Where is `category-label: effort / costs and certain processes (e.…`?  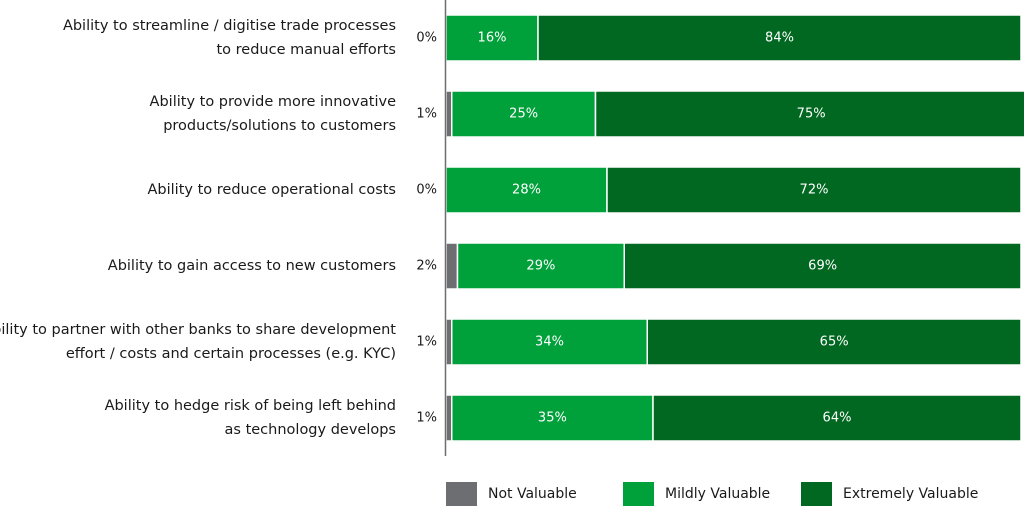
category-label: effort / costs and certain processes (e.… is located at coordinates (231, 354).